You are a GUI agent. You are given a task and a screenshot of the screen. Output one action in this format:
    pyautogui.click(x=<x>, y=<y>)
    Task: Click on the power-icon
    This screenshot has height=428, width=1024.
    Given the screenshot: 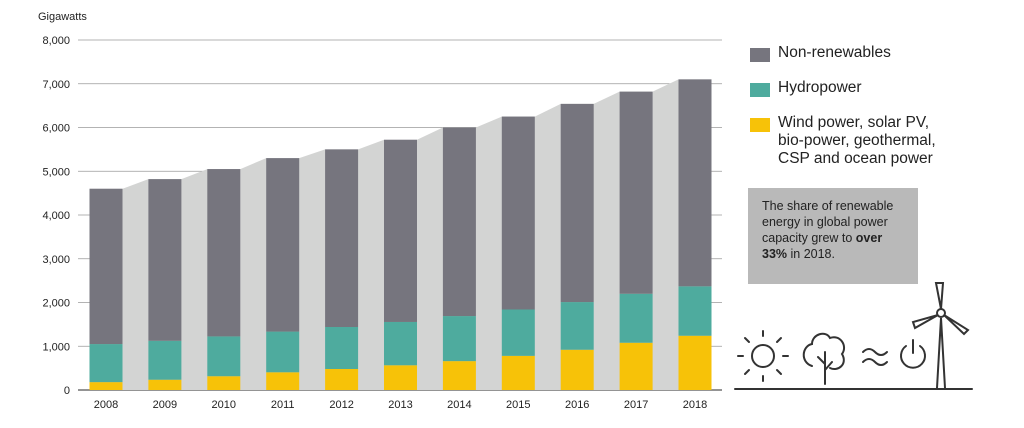 What is the action you would take?
    pyautogui.click(x=913, y=354)
    